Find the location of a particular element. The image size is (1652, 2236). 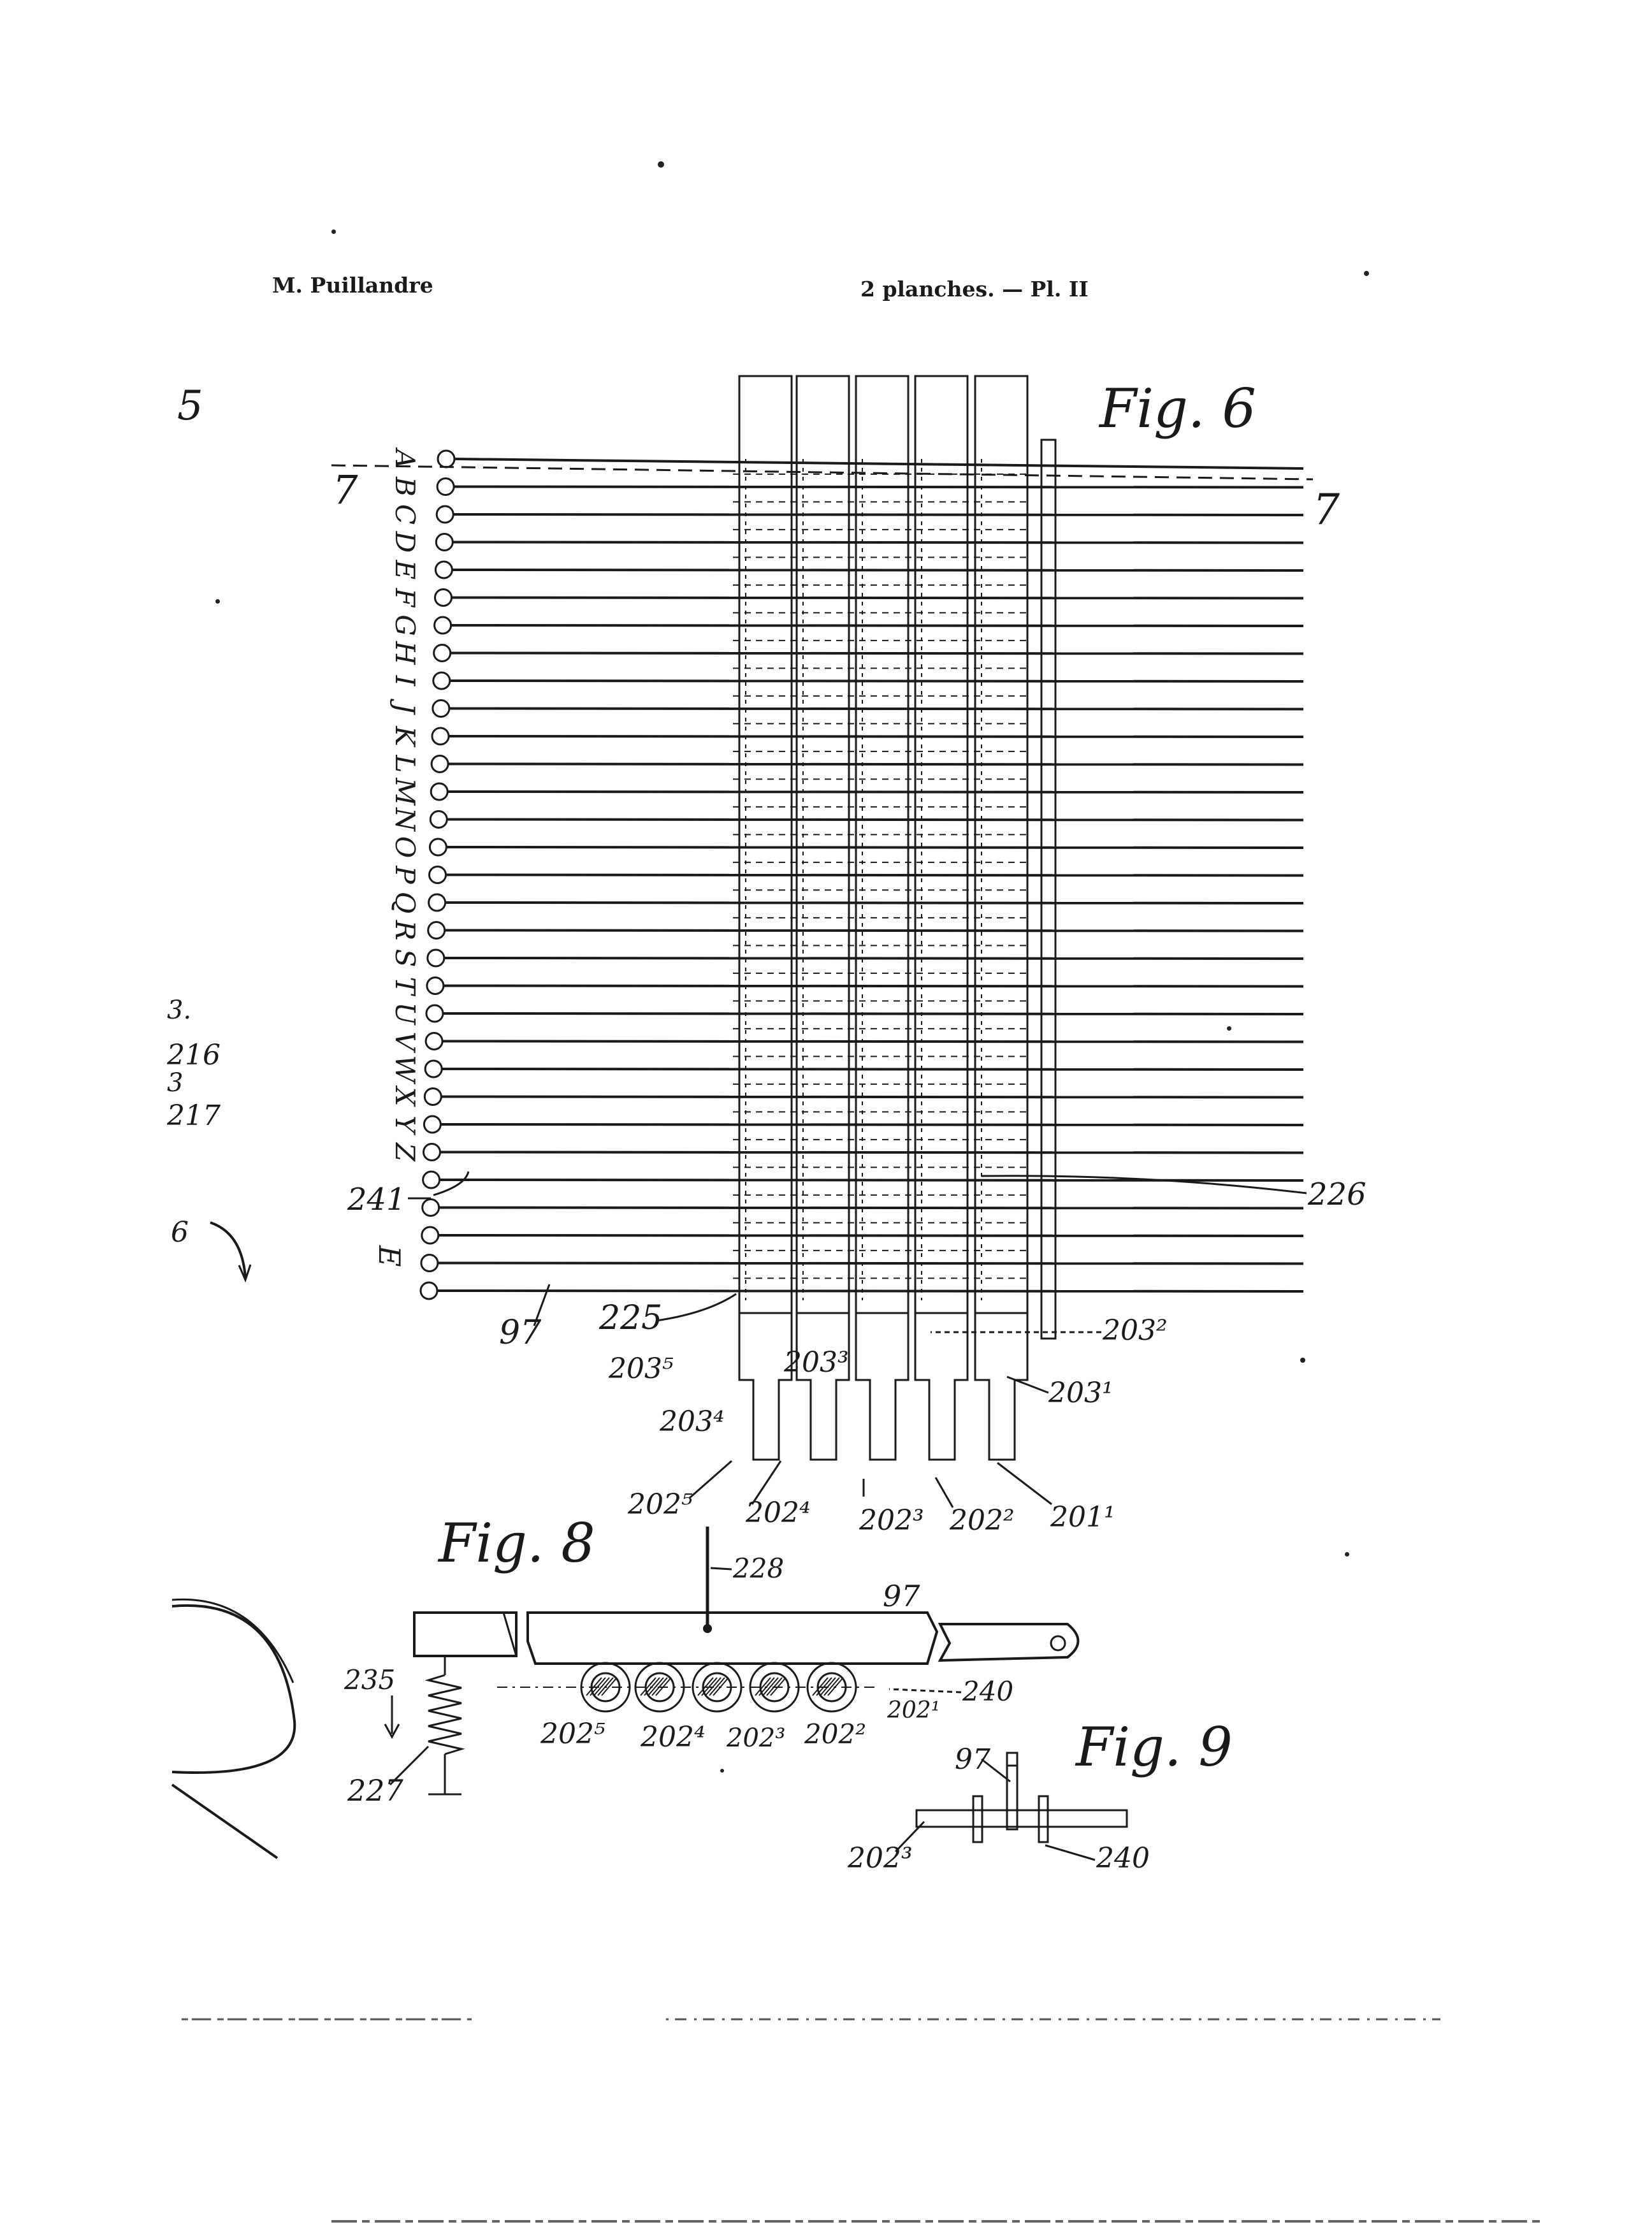

row-letter: W is located at coordinates (405, 1070).